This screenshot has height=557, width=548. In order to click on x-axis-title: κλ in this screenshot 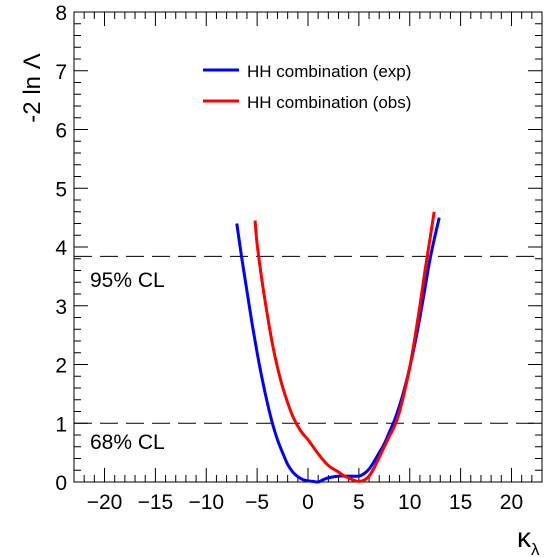, I will do `click(528, 539)`.